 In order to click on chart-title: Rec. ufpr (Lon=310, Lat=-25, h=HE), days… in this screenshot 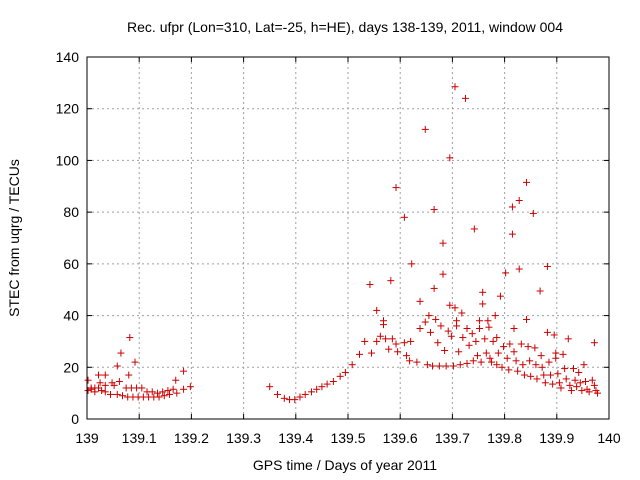, I will do `click(345, 27)`.